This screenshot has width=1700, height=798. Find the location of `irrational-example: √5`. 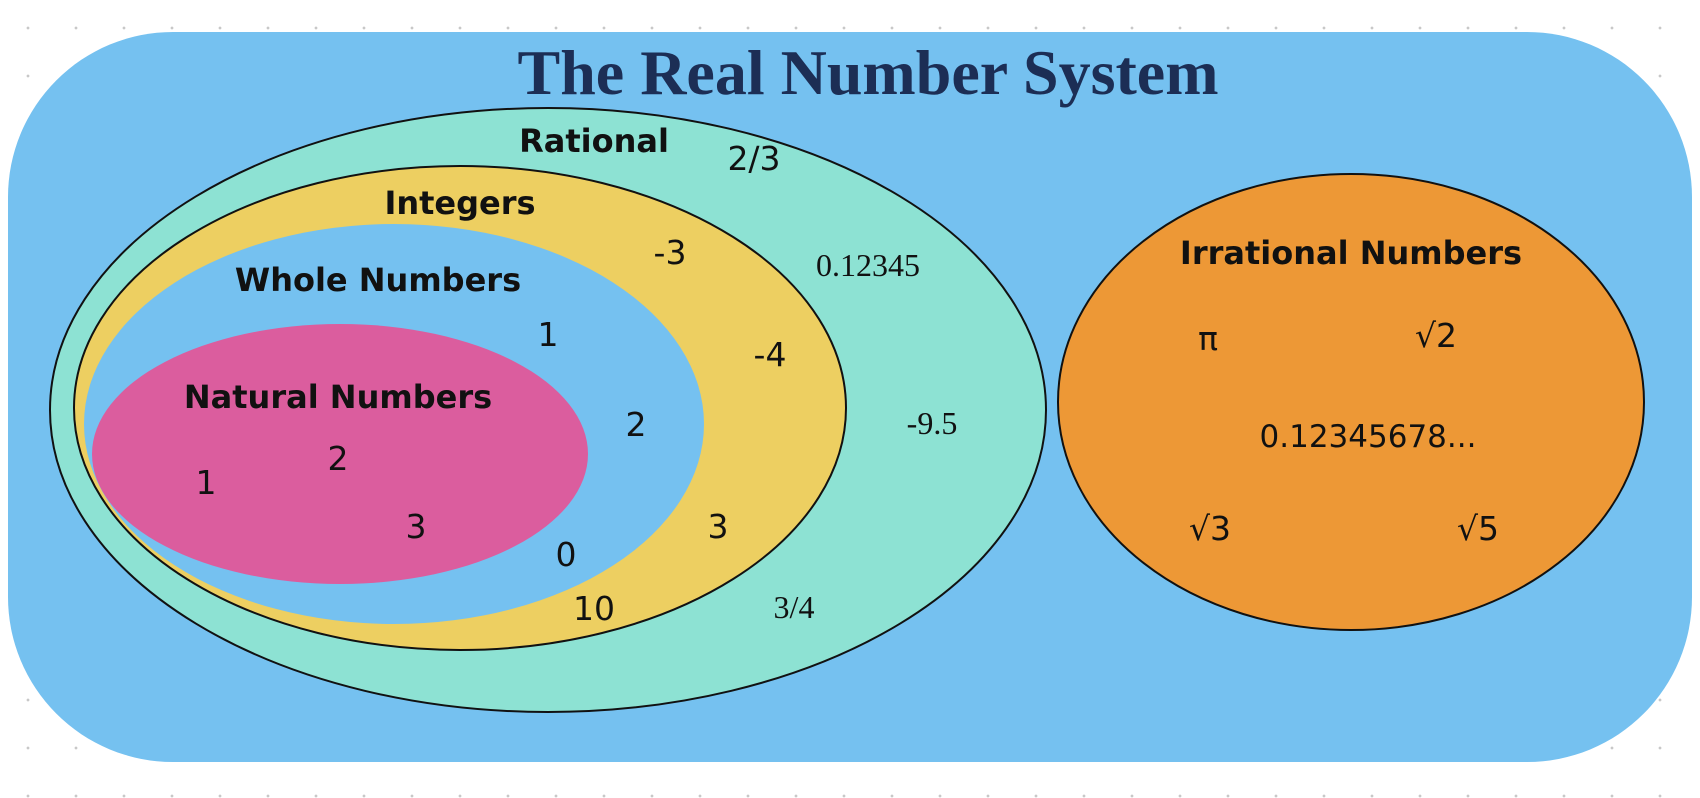

irrational-example: √5 is located at coordinates (1478, 528).